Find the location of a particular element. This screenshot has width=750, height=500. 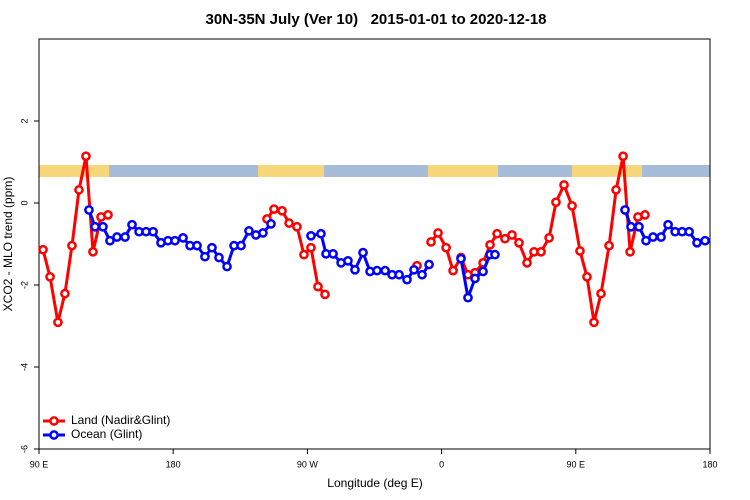

map-strip is located at coordinates (374, 171).